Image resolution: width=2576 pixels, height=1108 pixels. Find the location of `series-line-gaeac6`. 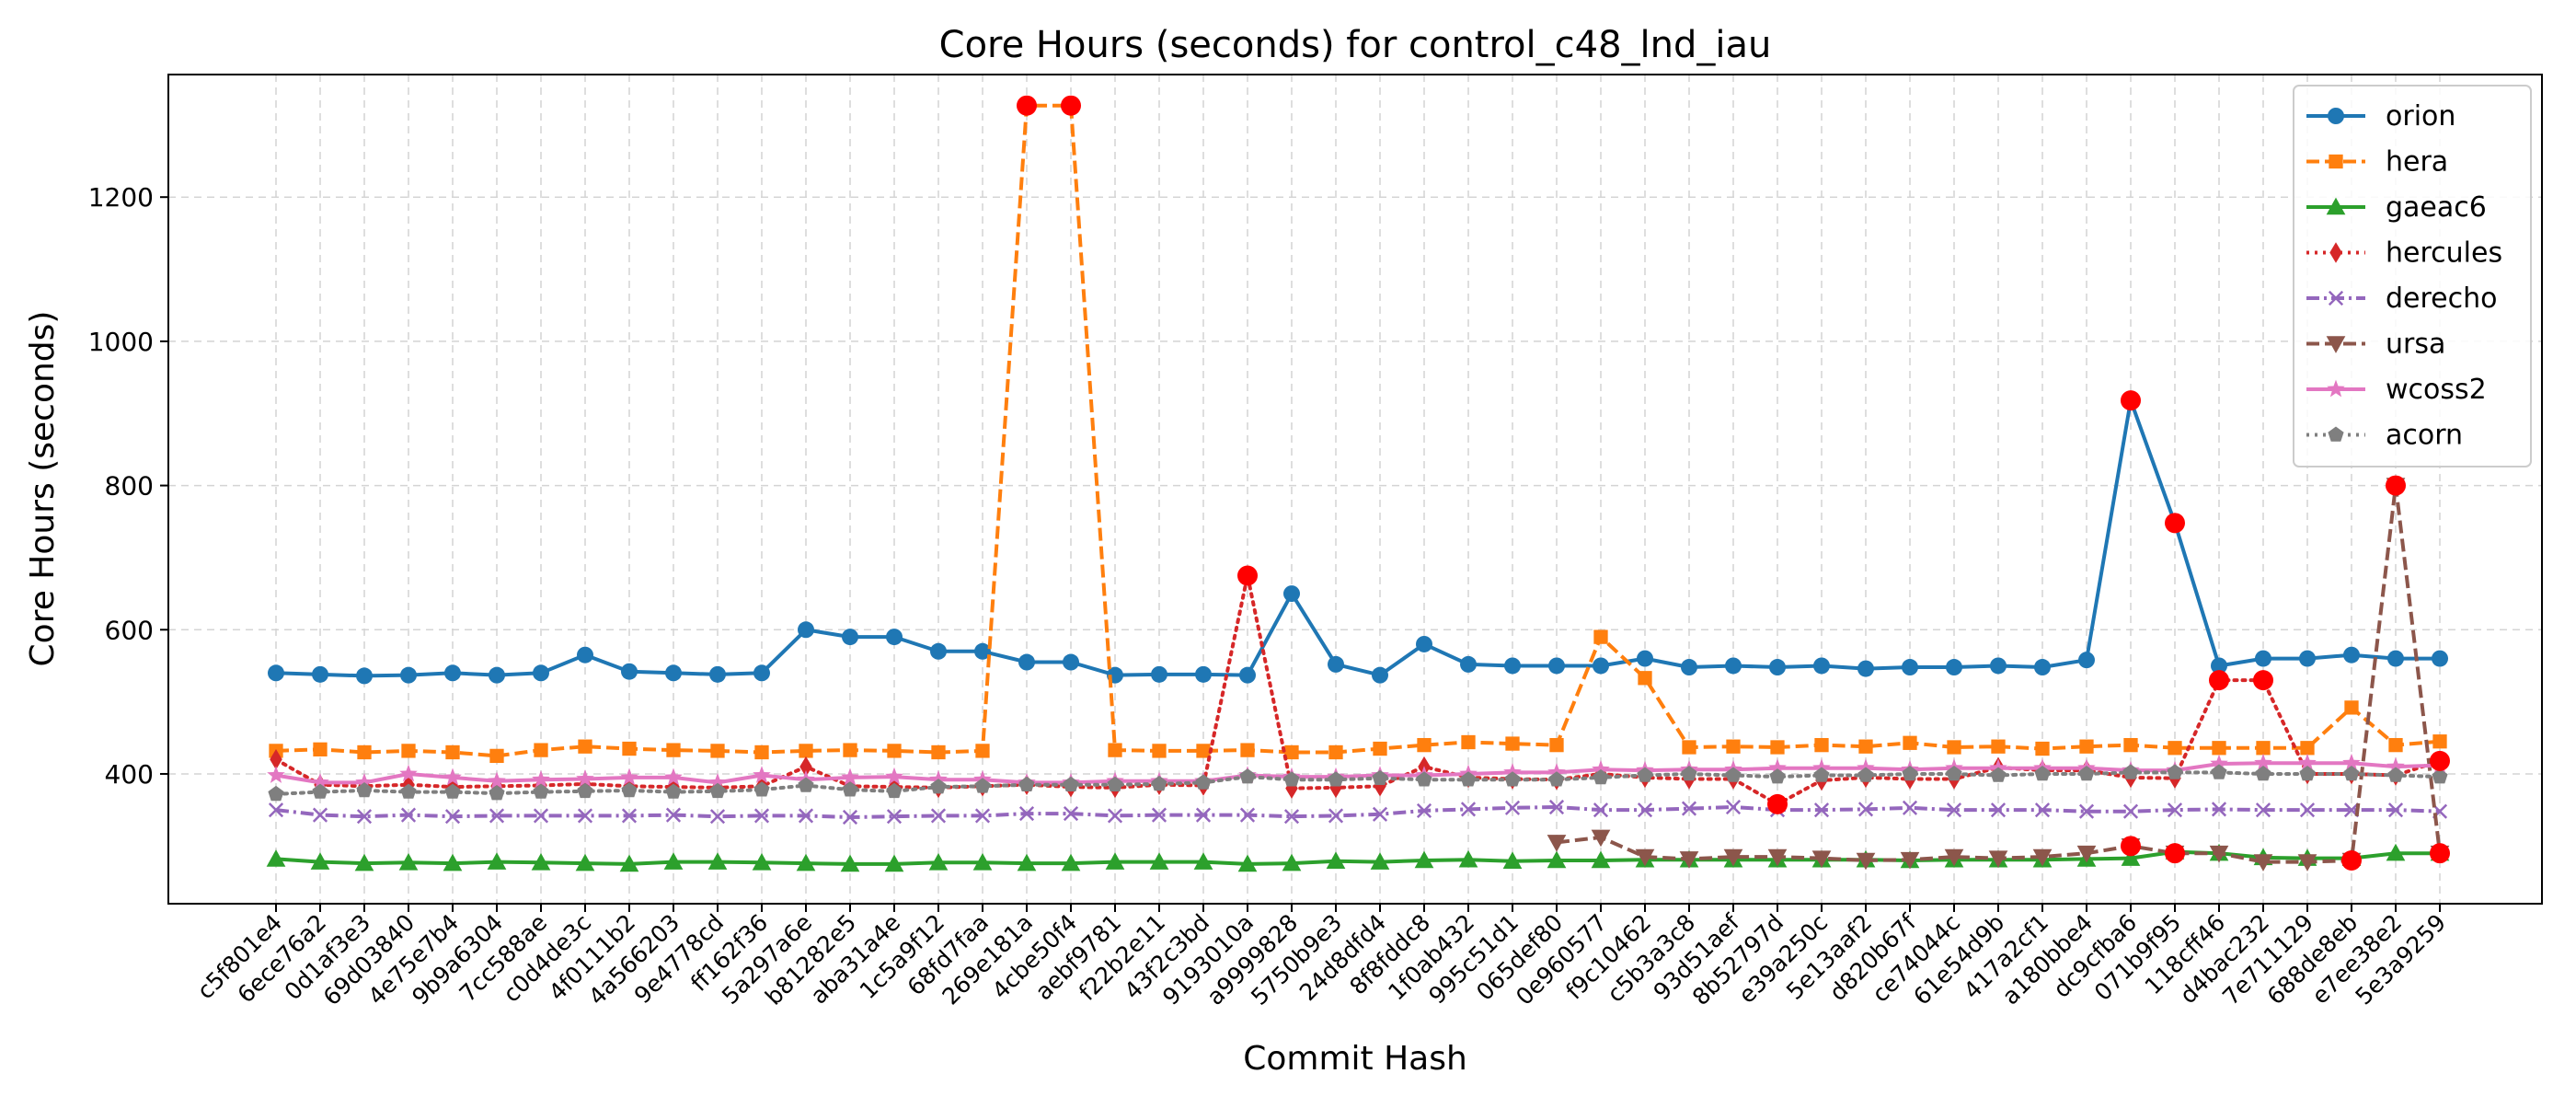

series-line-gaeac6 is located at coordinates (1357, 857).